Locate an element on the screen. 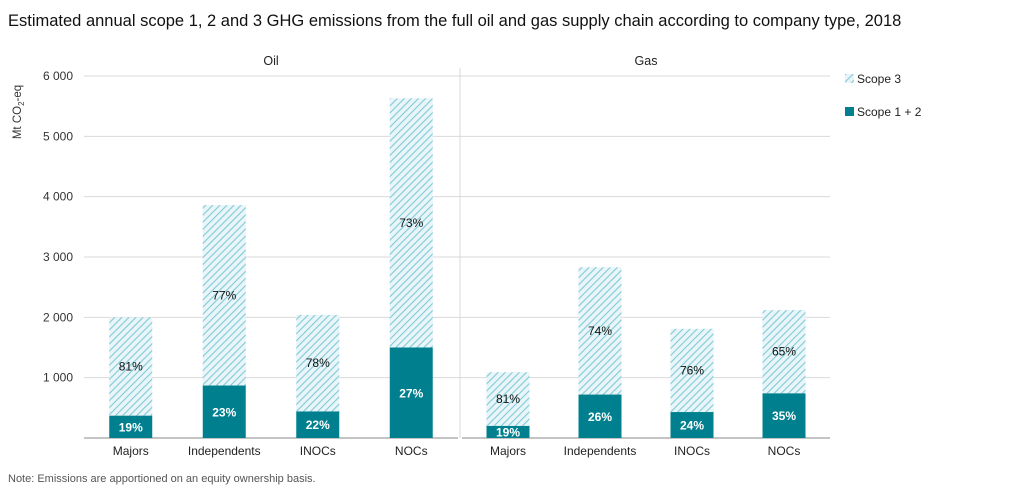  y-tick-label: 6 000 is located at coordinates (58, 76).